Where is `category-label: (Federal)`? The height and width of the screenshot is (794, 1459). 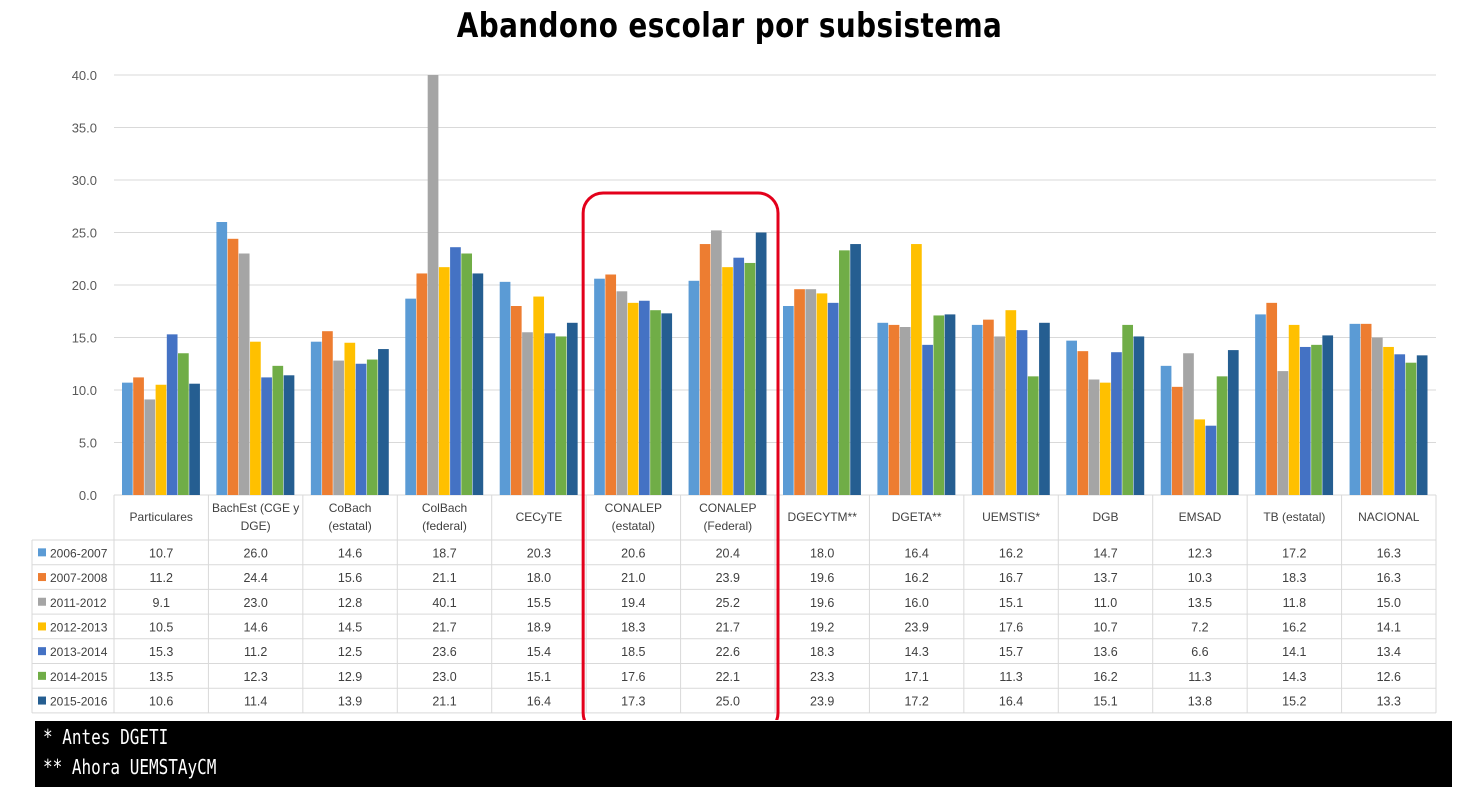
category-label: (Federal) is located at coordinates (727, 526).